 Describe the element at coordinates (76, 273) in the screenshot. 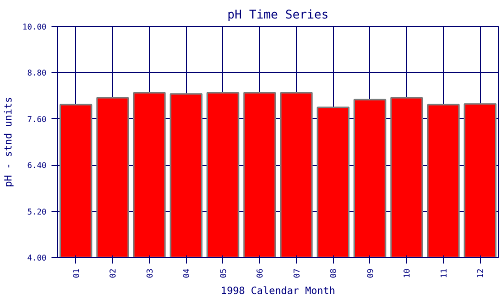

I see `x-tick-label: 01` at that location.